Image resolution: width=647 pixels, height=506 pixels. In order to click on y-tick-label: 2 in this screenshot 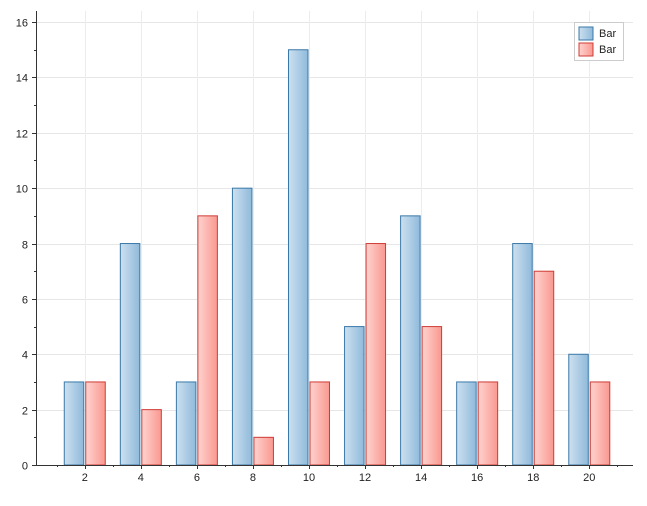, I will do `click(25, 412)`.